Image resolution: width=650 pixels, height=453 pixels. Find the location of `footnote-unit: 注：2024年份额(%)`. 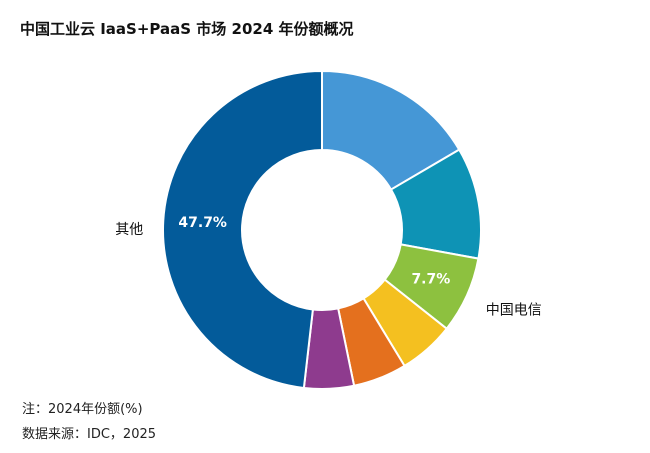

footnote-unit: 注：2024年份额(%) is located at coordinates (82, 409).